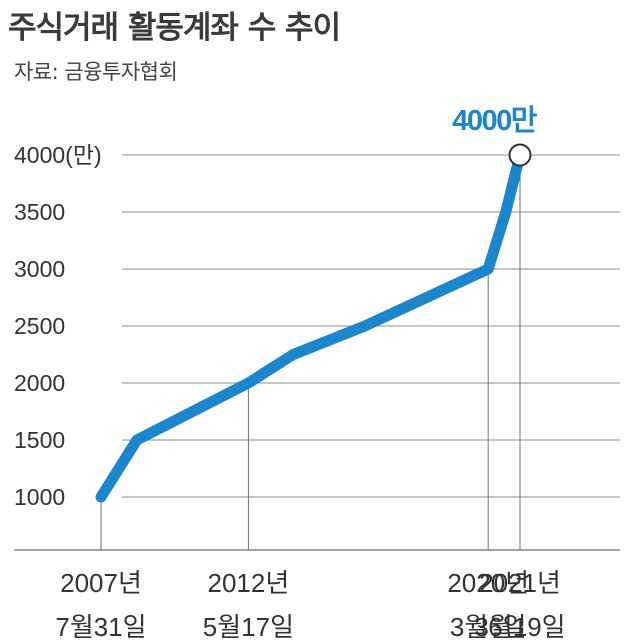  What do you see at coordinates (39, 383) in the screenshot?
I see `y-tick-label-2000: 2000` at bounding box center [39, 383].